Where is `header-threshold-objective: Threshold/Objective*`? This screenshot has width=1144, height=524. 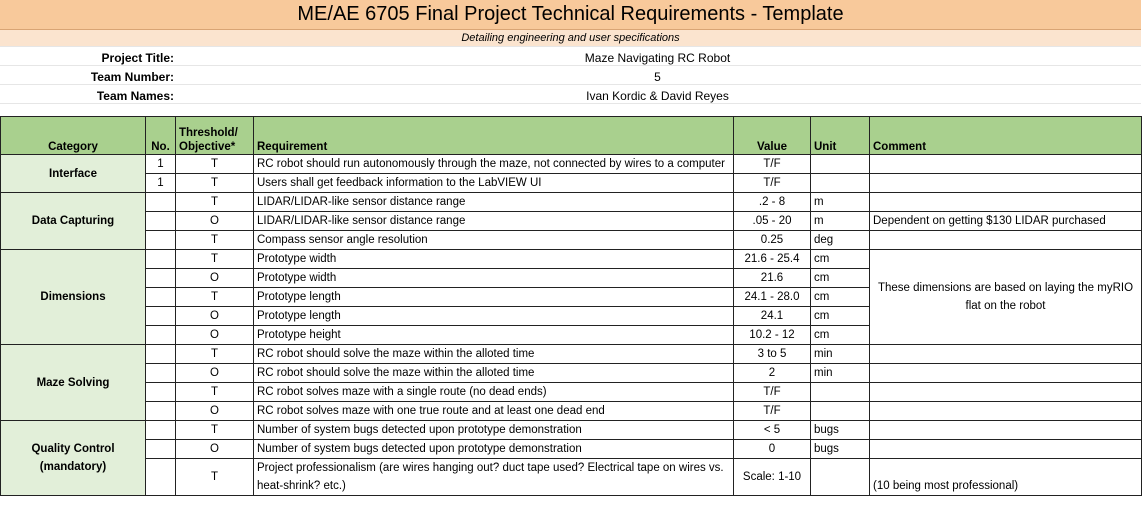
header-threshold-objective: Threshold/Objective* is located at coordinates (215, 136).